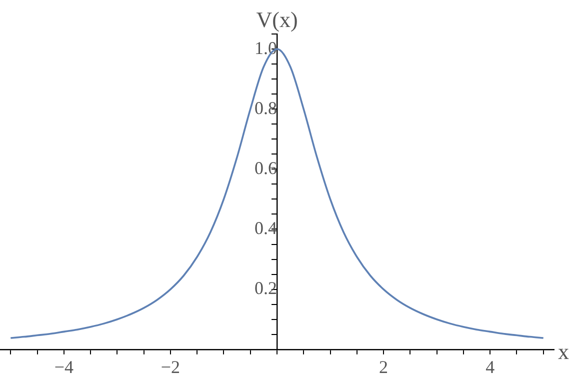  What do you see at coordinates (265, 108) in the screenshot?
I see `y-tick-label: 0.8` at bounding box center [265, 108].